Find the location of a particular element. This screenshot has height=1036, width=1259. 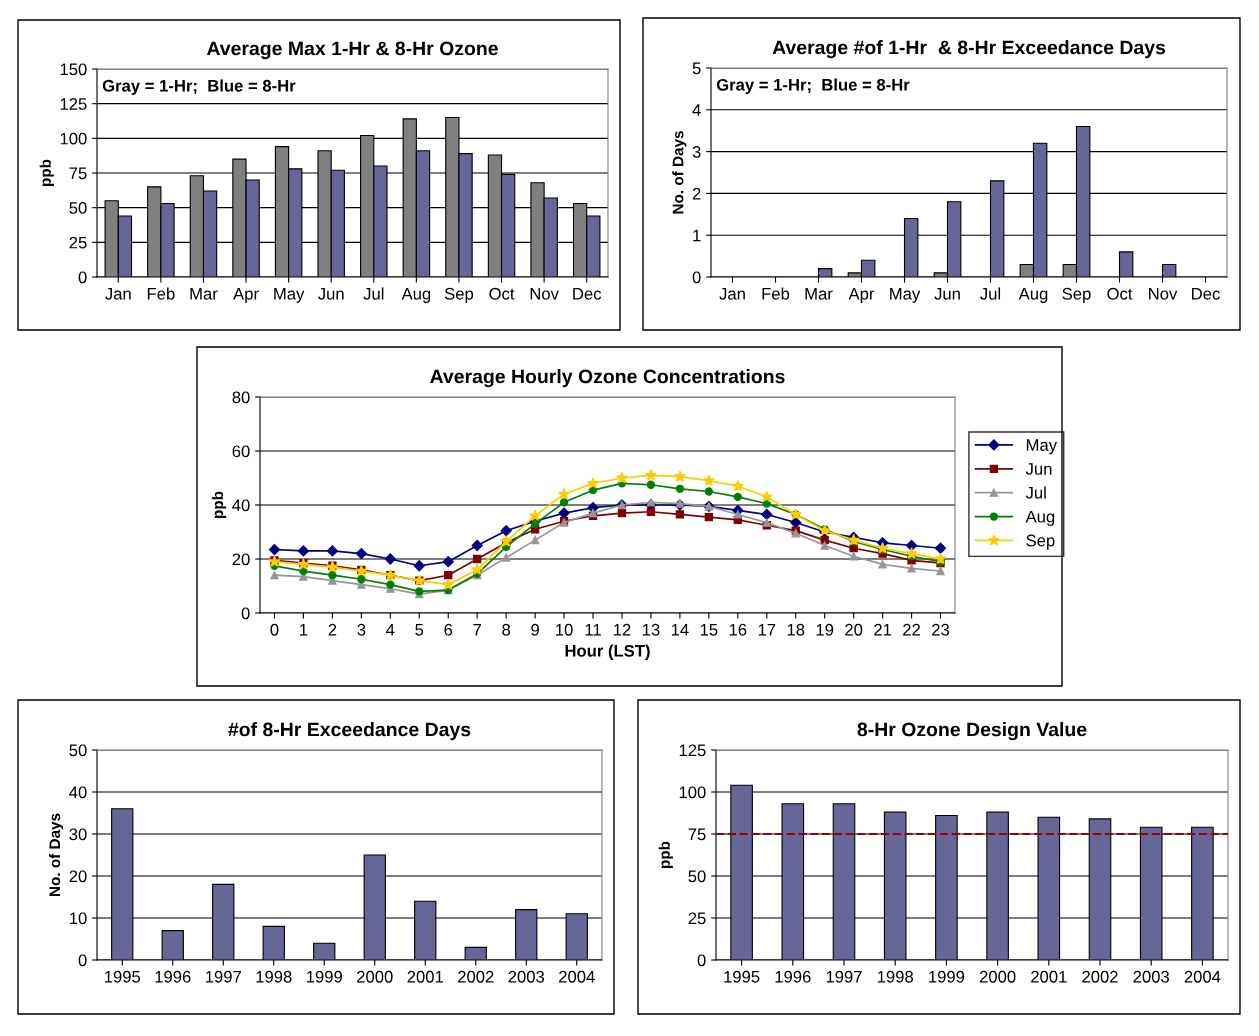

x-tick-label: 18 is located at coordinates (796, 629).